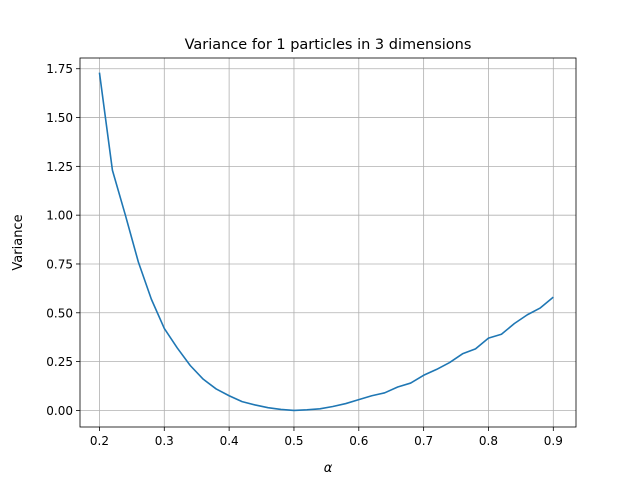 Image resolution: width=640 pixels, height=480 pixels. Describe the element at coordinates (59, 313) in the screenshot. I see `y-tick-label: 0.50` at that location.